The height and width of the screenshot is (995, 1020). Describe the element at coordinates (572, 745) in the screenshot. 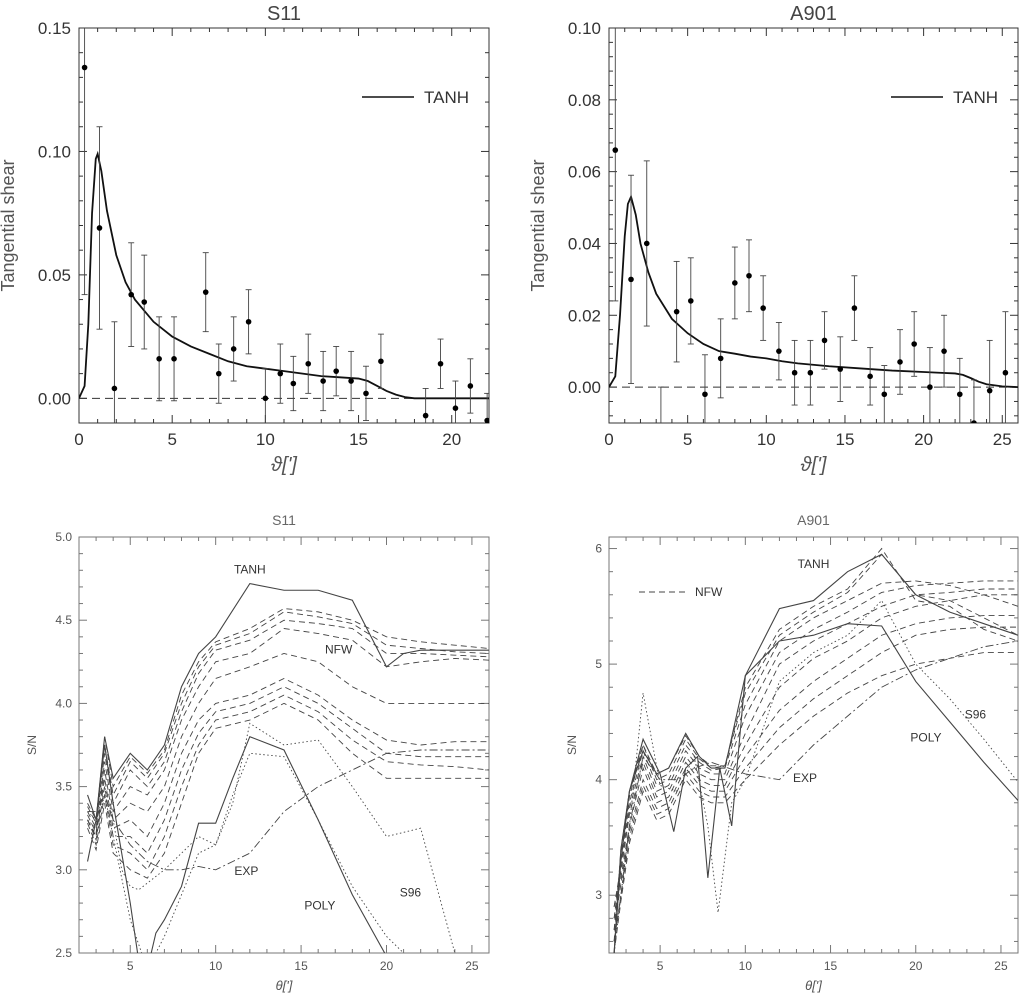

I see `y-axis-label: S/N` at that location.